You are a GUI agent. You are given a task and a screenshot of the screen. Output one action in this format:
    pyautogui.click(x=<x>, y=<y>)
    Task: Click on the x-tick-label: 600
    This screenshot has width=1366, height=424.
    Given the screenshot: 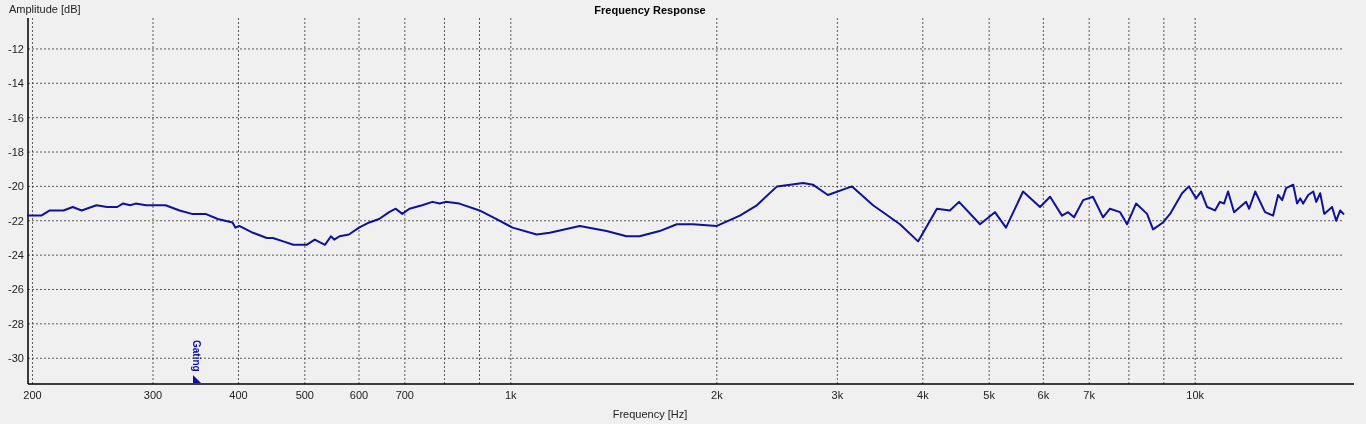 What is the action you would take?
    pyautogui.click(x=359, y=395)
    